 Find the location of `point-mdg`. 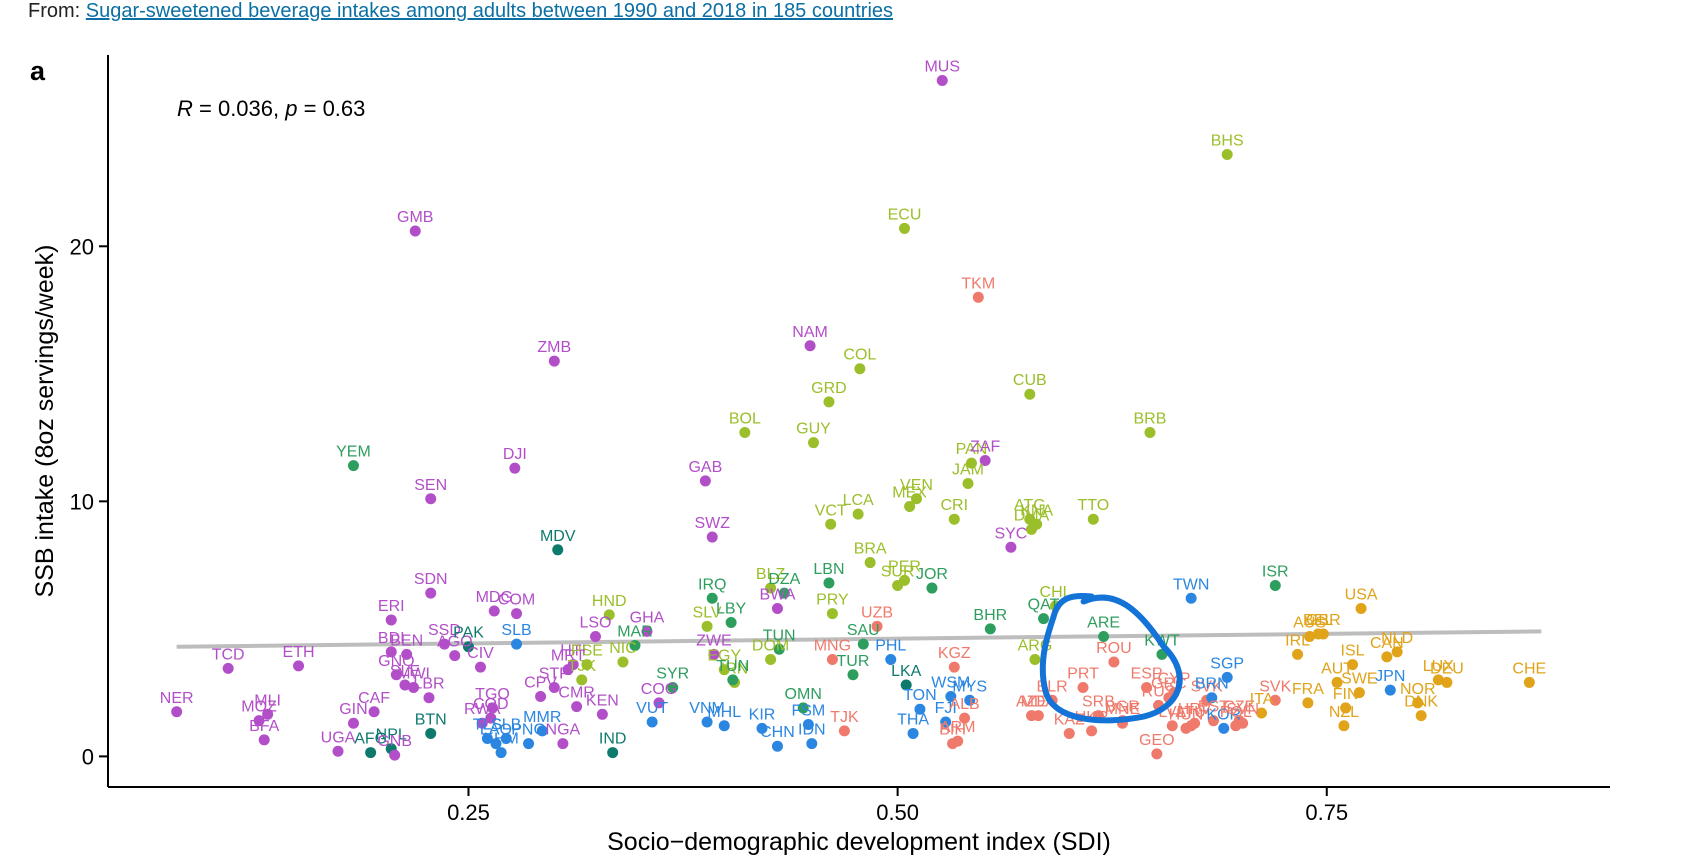

point-mdg is located at coordinates (494, 611).